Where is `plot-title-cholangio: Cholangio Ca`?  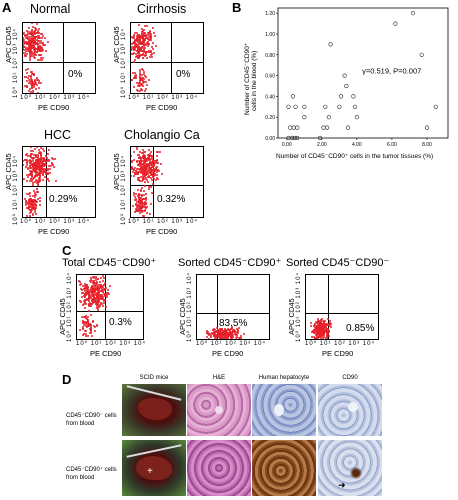
plot-title-cholangio: Cholangio Ca is located at coordinates (162, 135).